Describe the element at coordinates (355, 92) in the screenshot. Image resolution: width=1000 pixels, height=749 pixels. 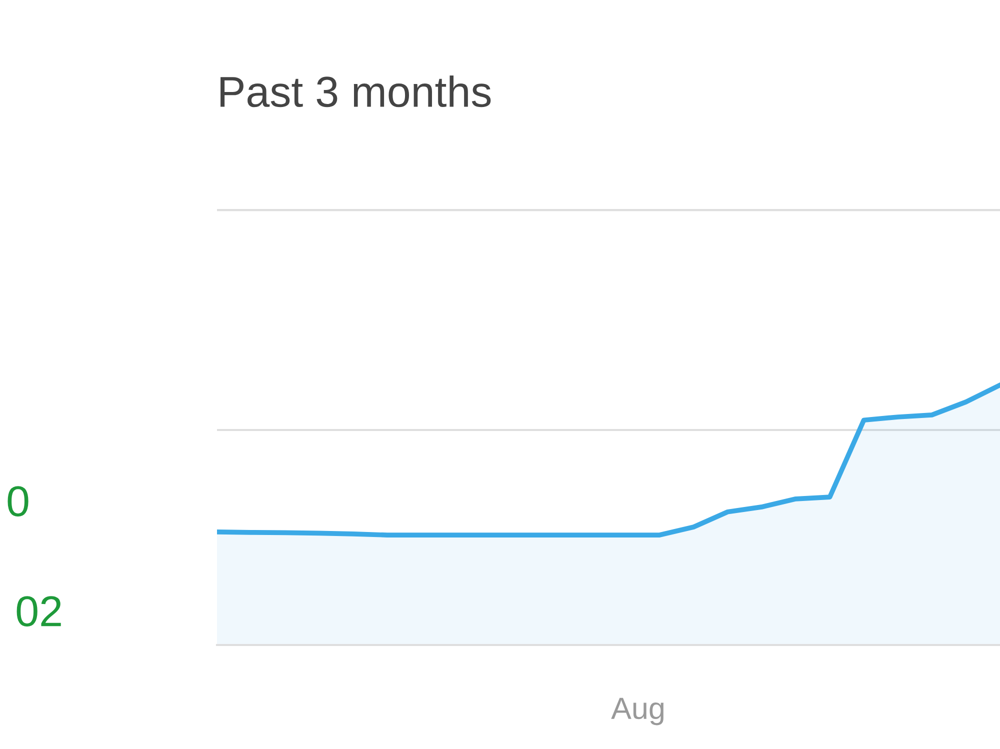
I see `chart-title: Past 3 months` at that location.